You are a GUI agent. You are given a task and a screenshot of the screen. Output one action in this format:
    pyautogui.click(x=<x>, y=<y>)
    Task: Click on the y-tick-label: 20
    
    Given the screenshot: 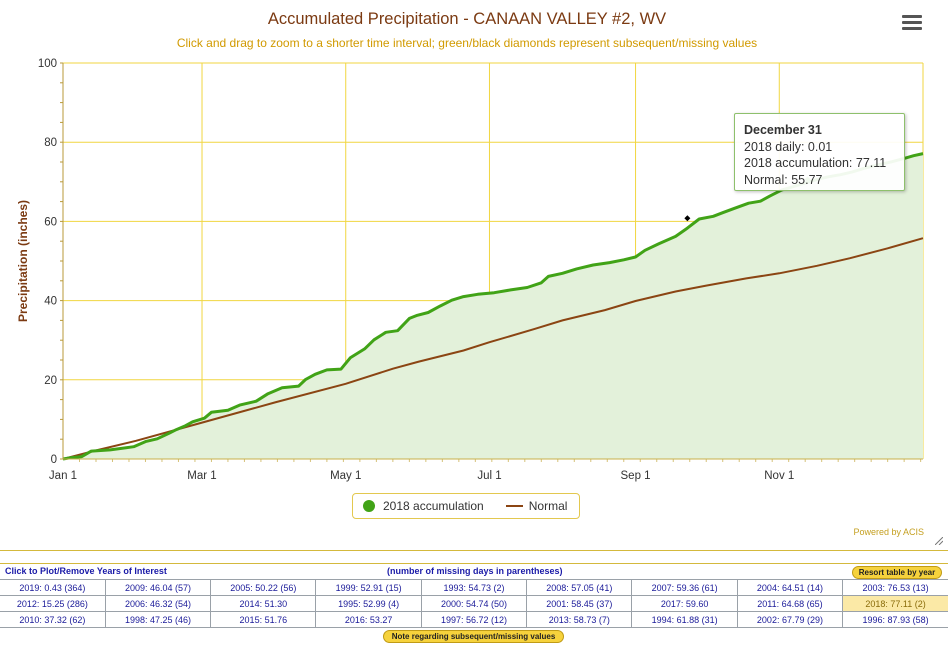 What is the action you would take?
    pyautogui.click(x=50, y=381)
    